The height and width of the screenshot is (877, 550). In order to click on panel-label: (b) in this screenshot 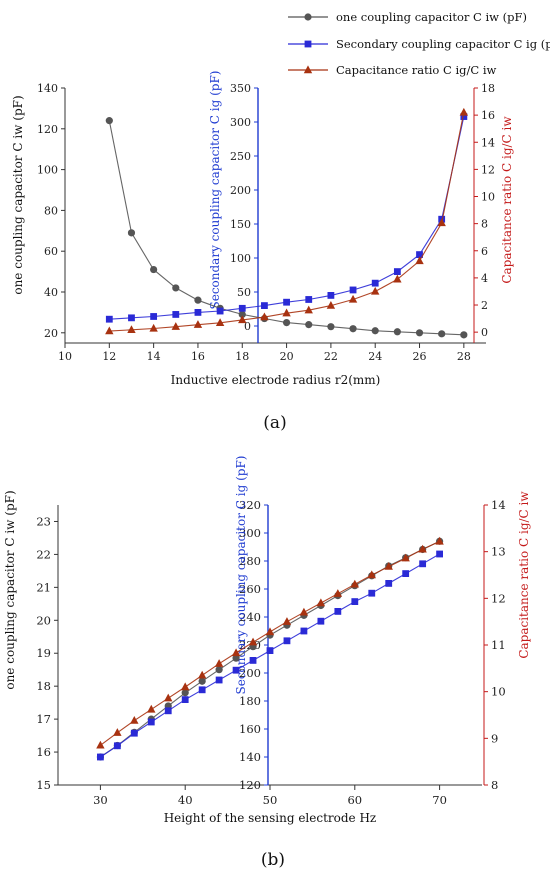, I will do `click(273, 860)`.